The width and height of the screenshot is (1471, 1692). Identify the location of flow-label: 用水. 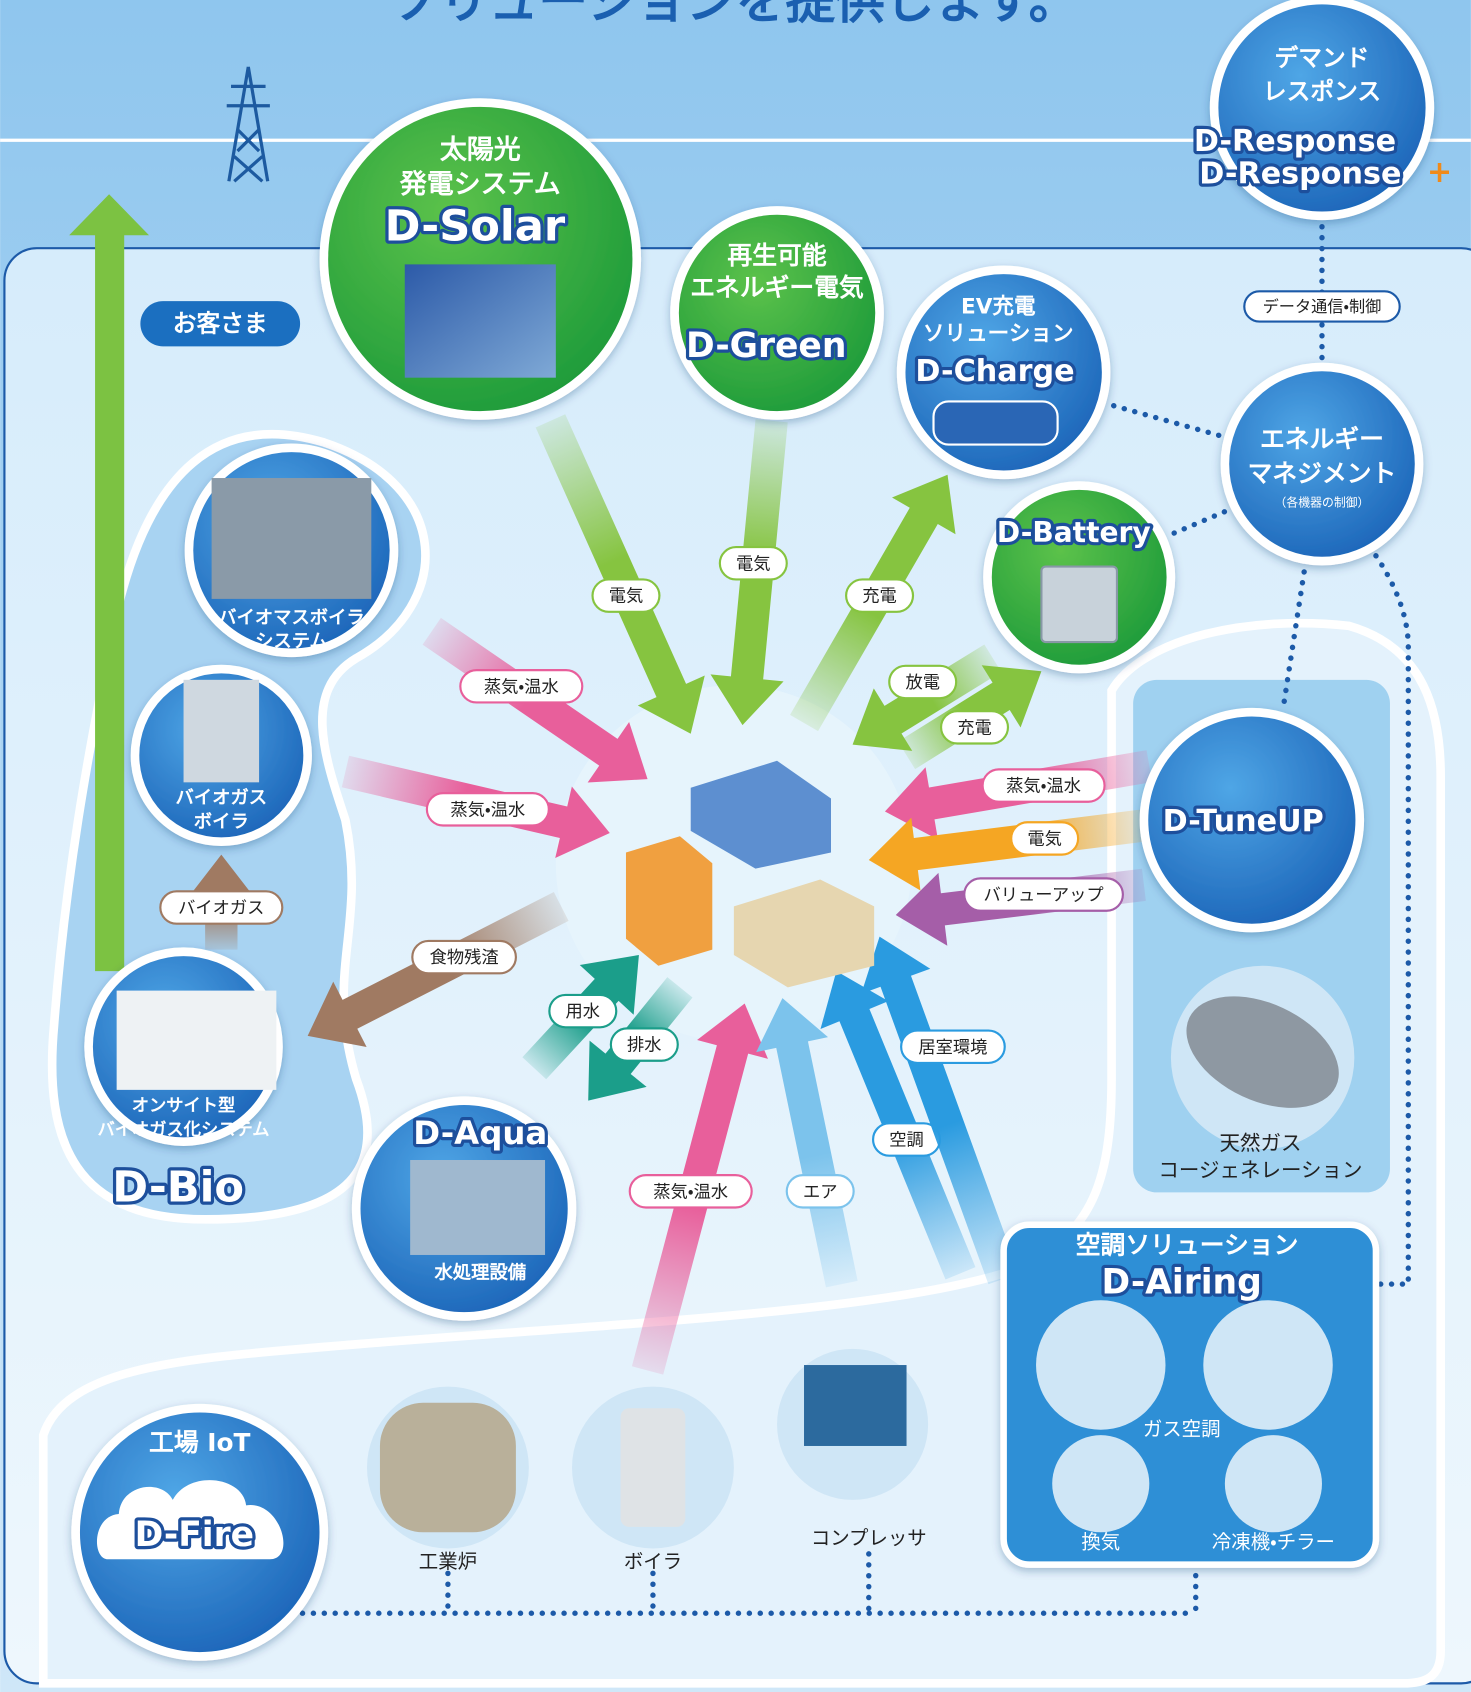
(583, 1012).